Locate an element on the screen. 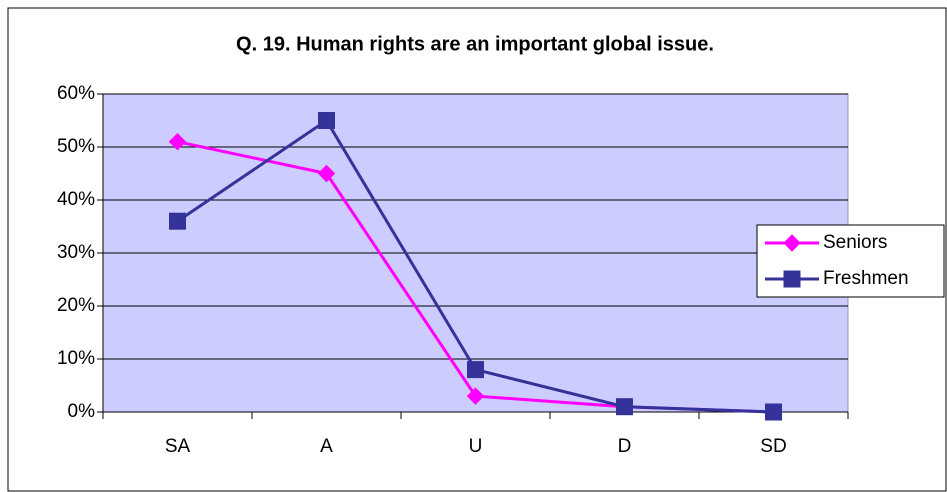  y-tick-label: 10% is located at coordinates (76, 358).